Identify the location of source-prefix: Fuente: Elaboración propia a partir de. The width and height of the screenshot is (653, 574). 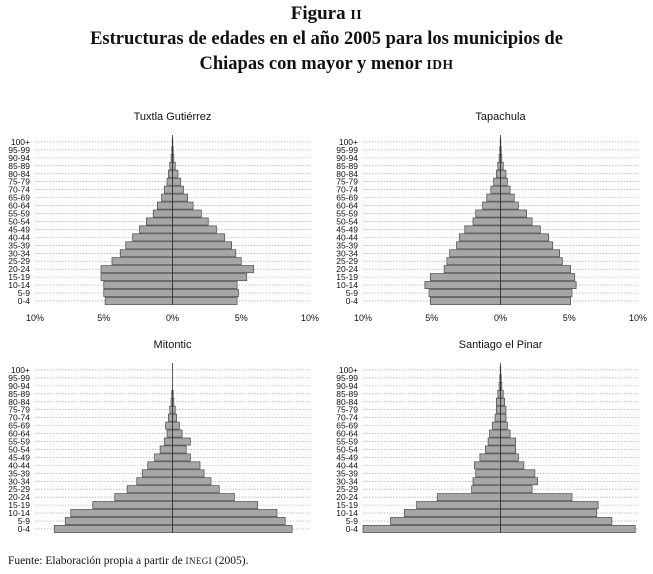
(95, 561).